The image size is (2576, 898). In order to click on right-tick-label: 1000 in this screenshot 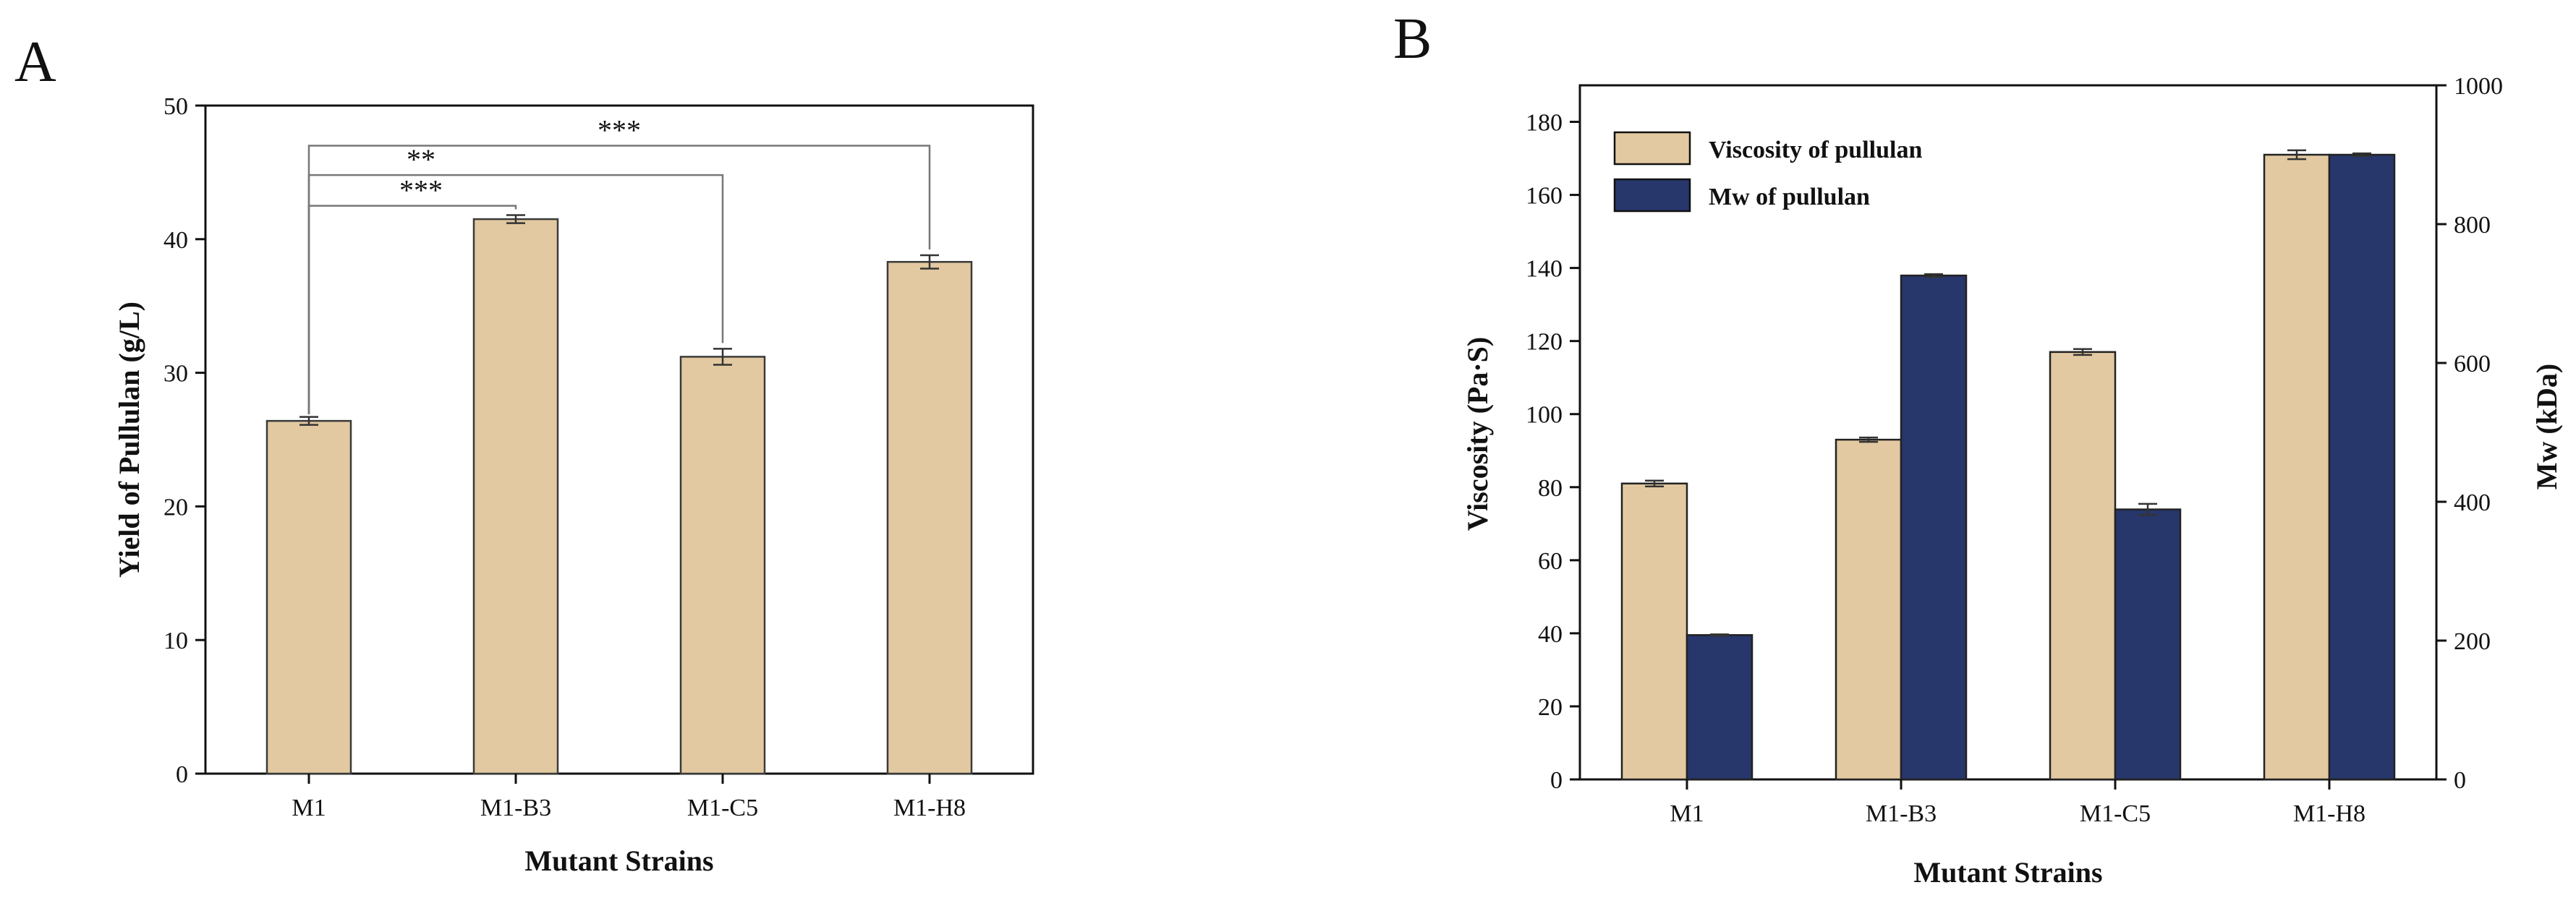, I will do `click(2478, 86)`.